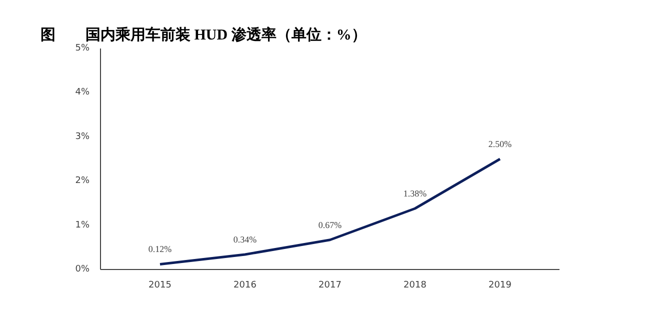  What do you see at coordinates (160, 249) in the screenshot?
I see `text: 0.12%` at bounding box center [160, 249].